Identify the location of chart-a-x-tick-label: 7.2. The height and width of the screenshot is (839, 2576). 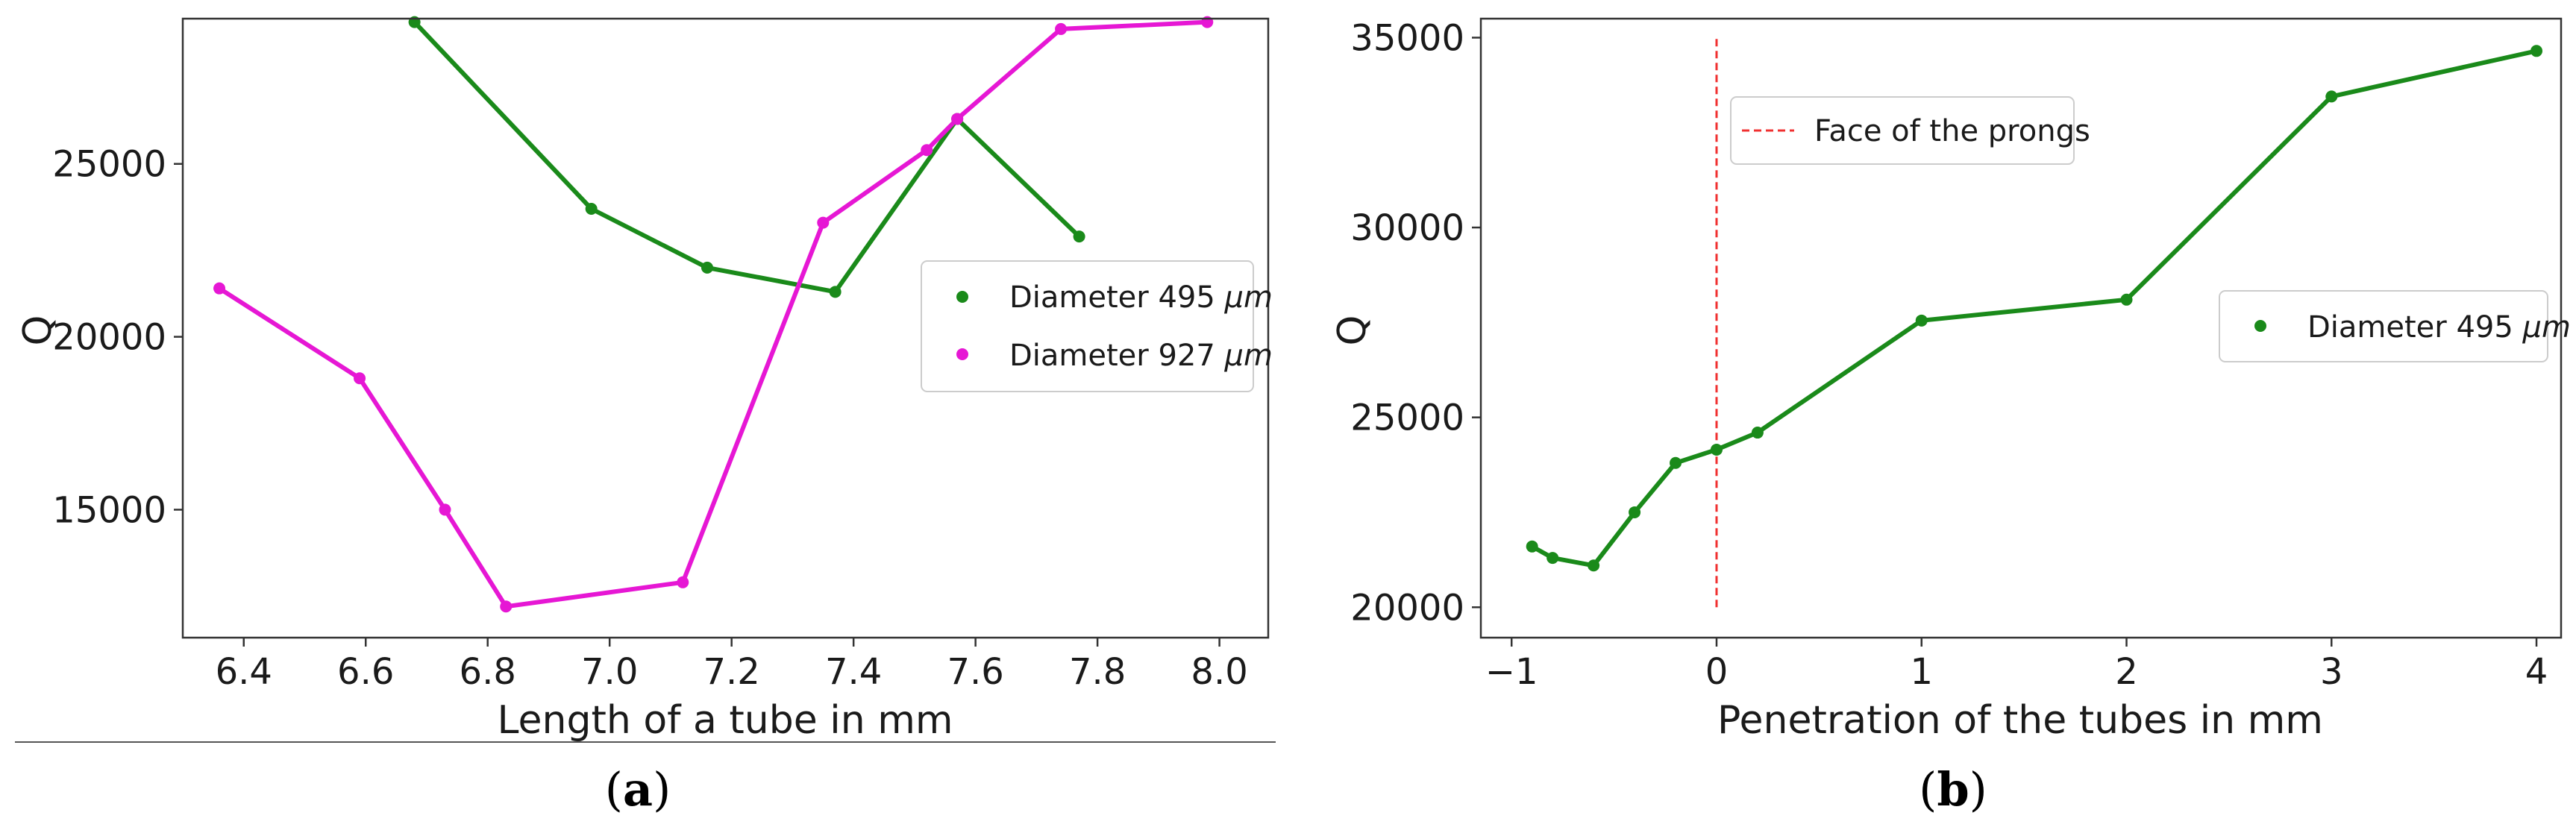
(731, 672).